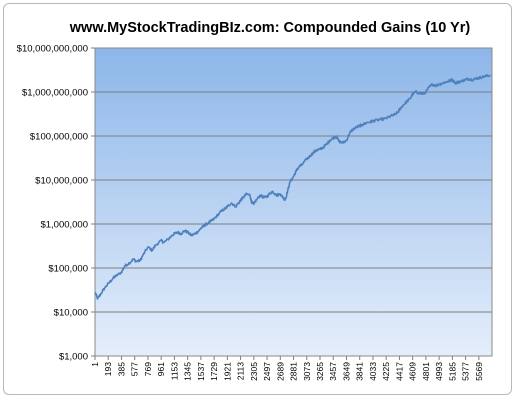  What do you see at coordinates (466, 371) in the screenshot?
I see `x-tick-label: 5377` at bounding box center [466, 371].